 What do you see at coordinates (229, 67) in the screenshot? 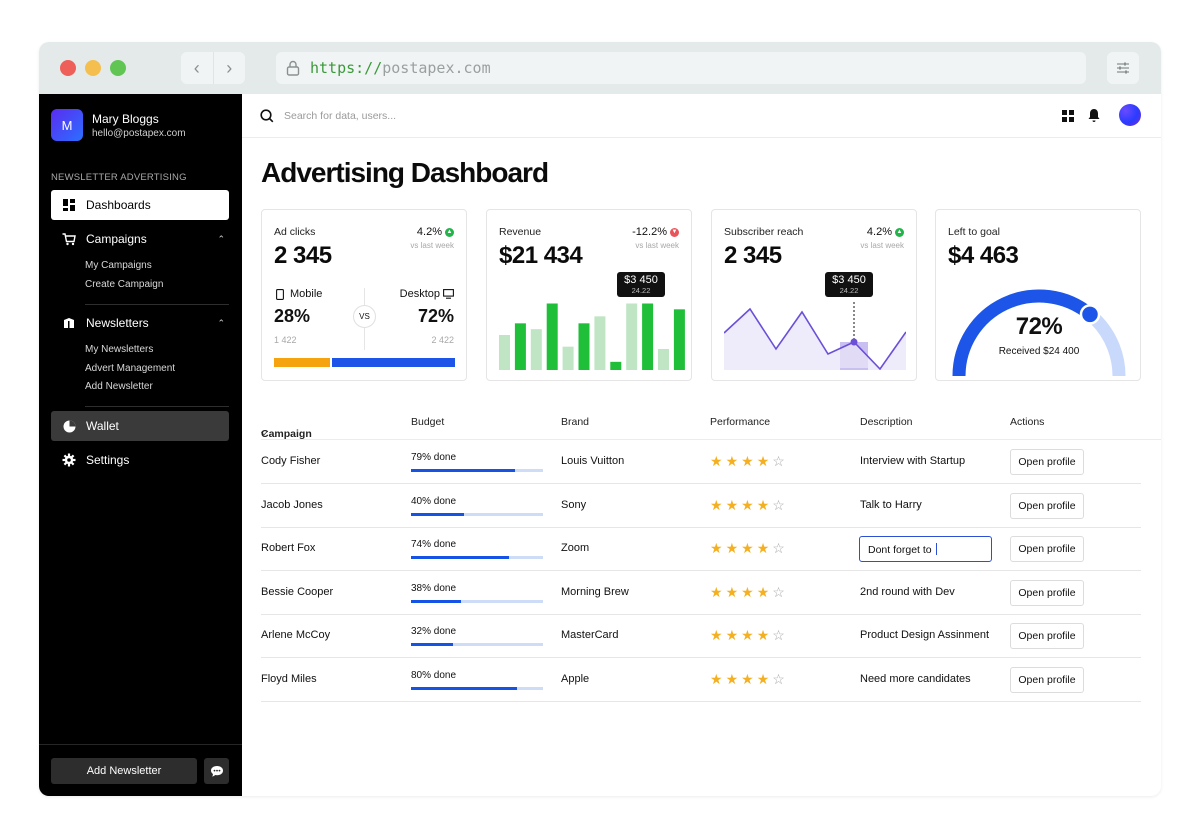
I see `forward-icon: ›` at bounding box center [229, 67].